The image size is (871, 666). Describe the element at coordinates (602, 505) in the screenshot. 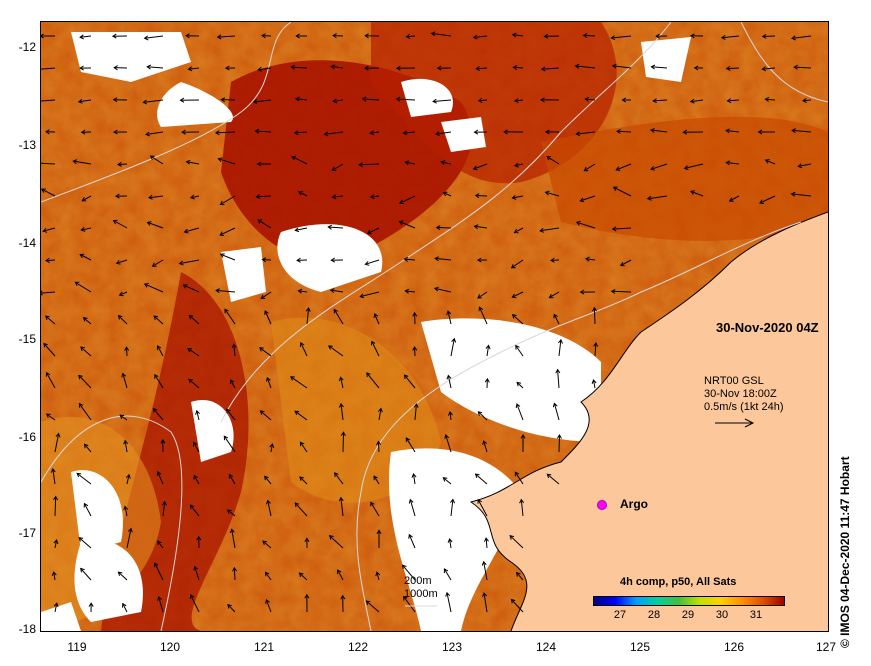

I see `argo-float-marker` at that location.